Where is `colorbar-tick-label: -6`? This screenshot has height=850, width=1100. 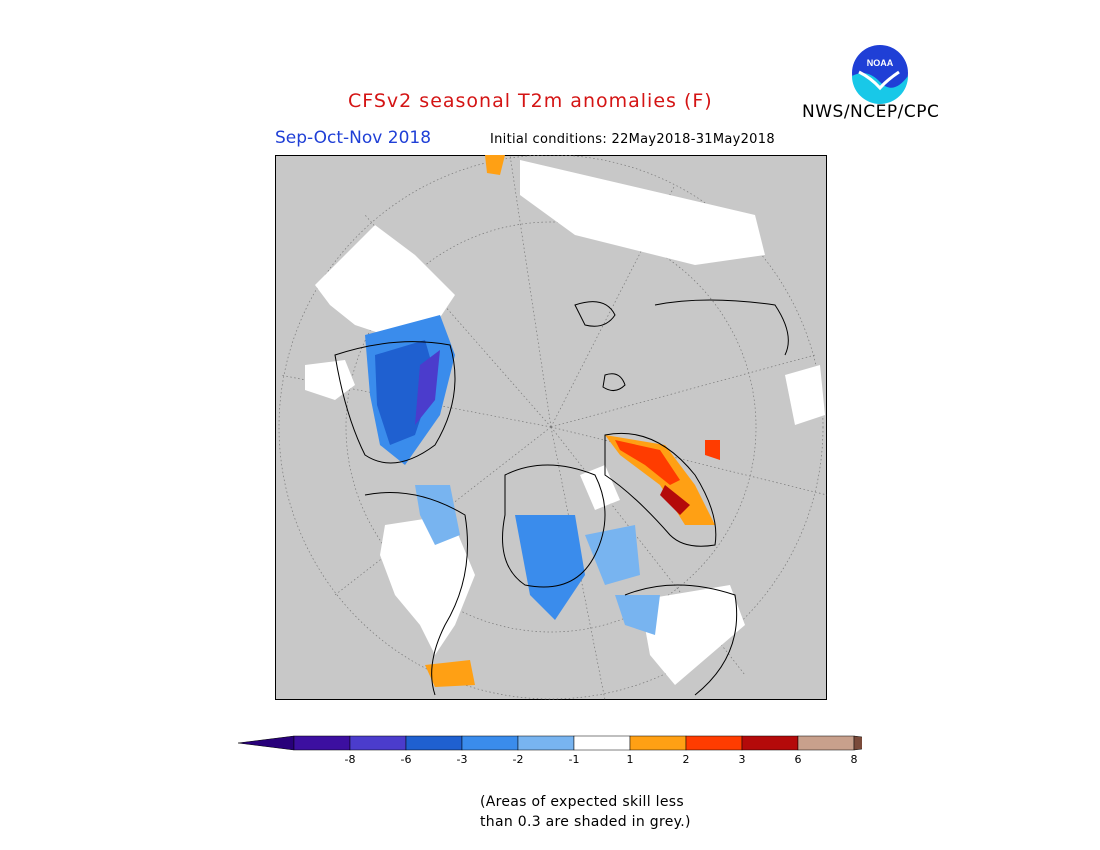 colorbar-tick-label: -6 is located at coordinates (406, 759).